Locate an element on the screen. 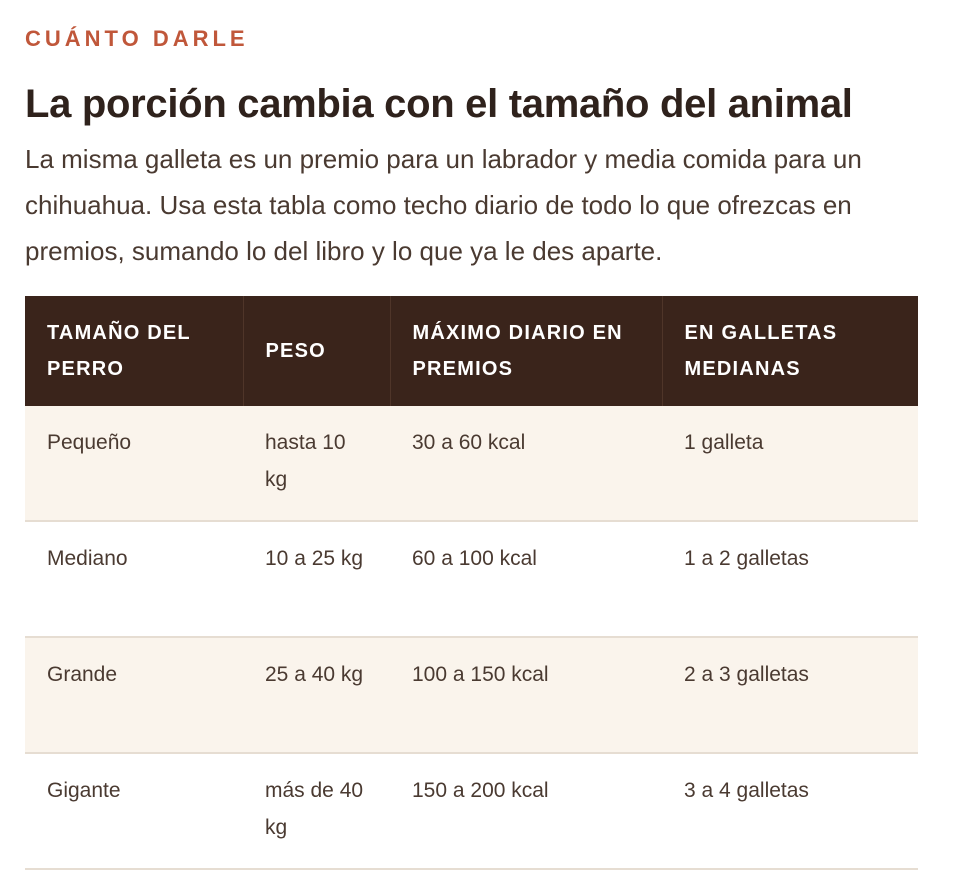 This screenshot has height=888, width=954. cell-daily-max: 100 a 150 kcal is located at coordinates (526, 695).